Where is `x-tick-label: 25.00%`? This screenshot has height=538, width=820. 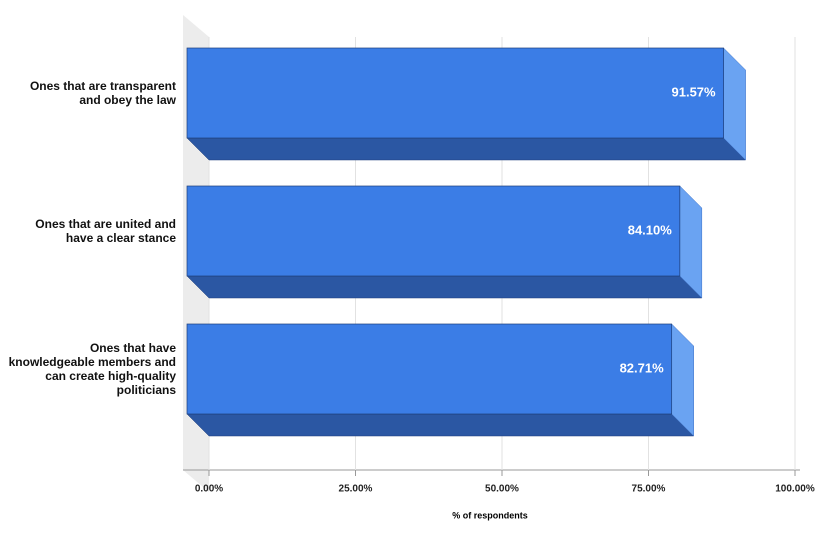 x-tick-label: 25.00% is located at coordinates (356, 489).